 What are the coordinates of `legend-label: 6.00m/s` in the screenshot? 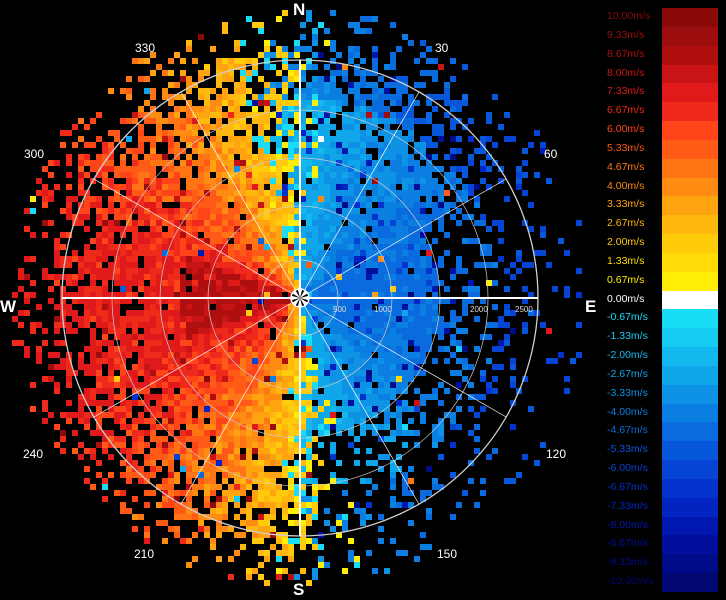 It's located at (626, 129).